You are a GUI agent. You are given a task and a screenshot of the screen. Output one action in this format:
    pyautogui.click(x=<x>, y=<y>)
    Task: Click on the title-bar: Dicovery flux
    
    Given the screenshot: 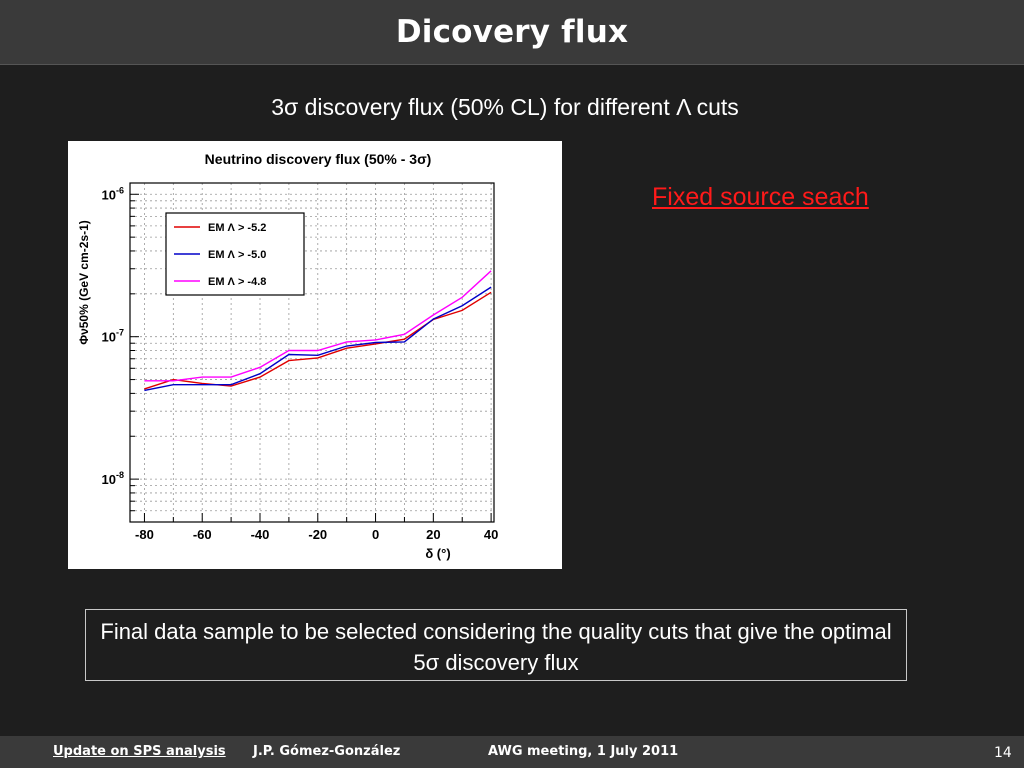 What is the action you would take?
    pyautogui.click(x=512, y=32)
    